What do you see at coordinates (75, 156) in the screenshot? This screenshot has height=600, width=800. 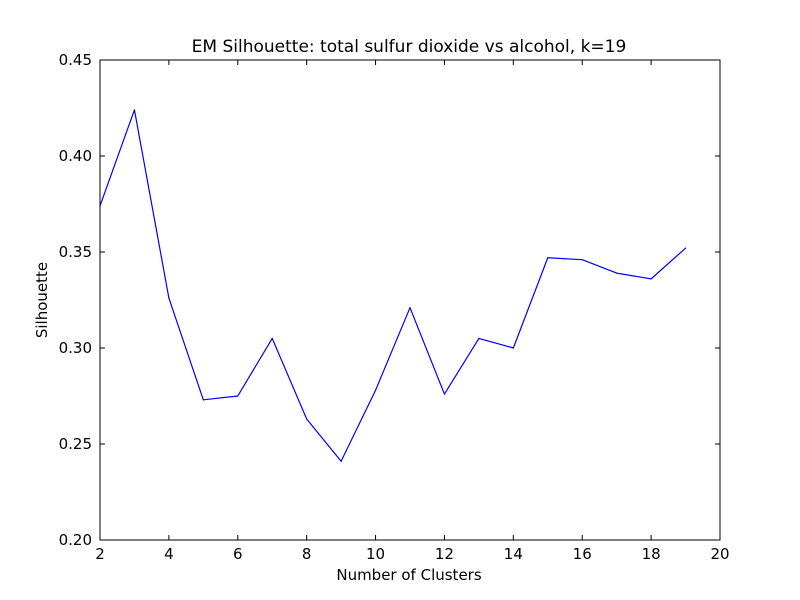 I see `y-tick-label: 0.40` at bounding box center [75, 156].